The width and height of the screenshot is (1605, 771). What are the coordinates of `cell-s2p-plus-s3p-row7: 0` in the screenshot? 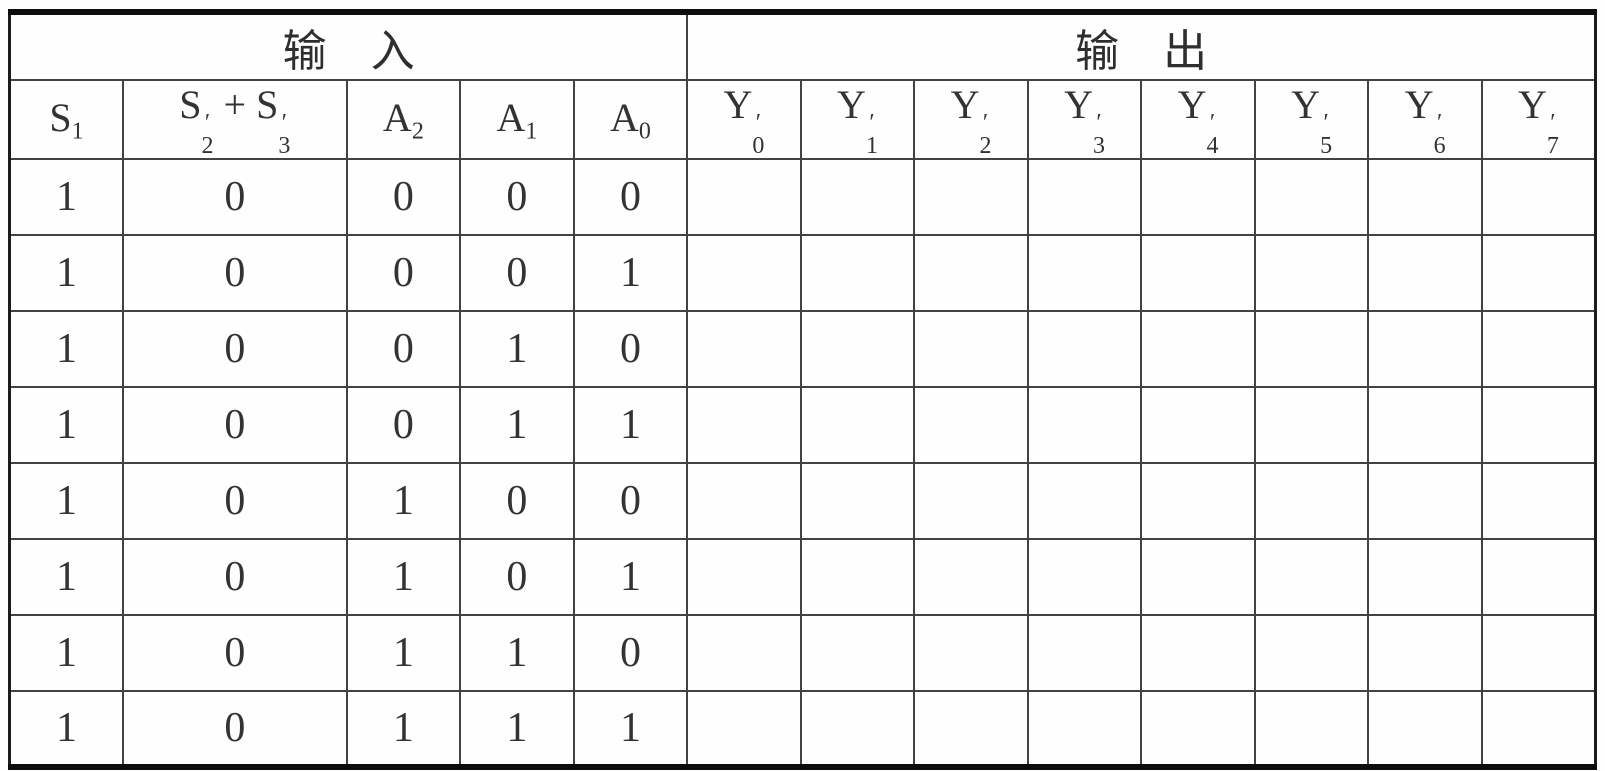 It's located at (235, 653).